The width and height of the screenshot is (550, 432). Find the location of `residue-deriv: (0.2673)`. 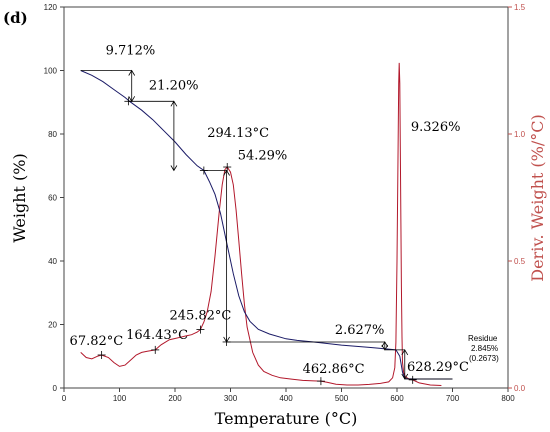

residue-deriv: (0.2673) is located at coordinates (484, 358).